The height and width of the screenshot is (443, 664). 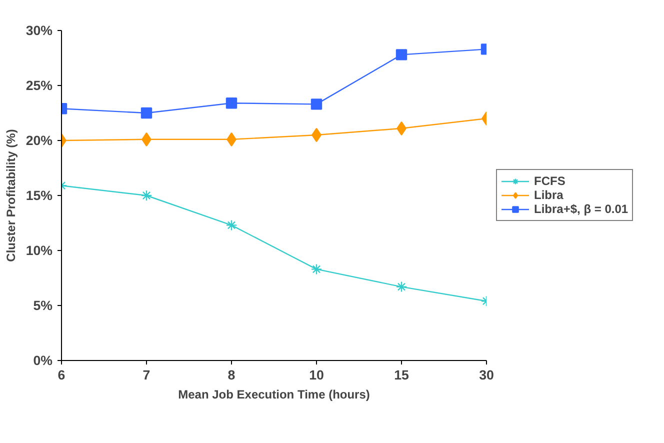 What do you see at coordinates (43, 360) in the screenshot?
I see `y-tick-label: 0%` at bounding box center [43, 360].